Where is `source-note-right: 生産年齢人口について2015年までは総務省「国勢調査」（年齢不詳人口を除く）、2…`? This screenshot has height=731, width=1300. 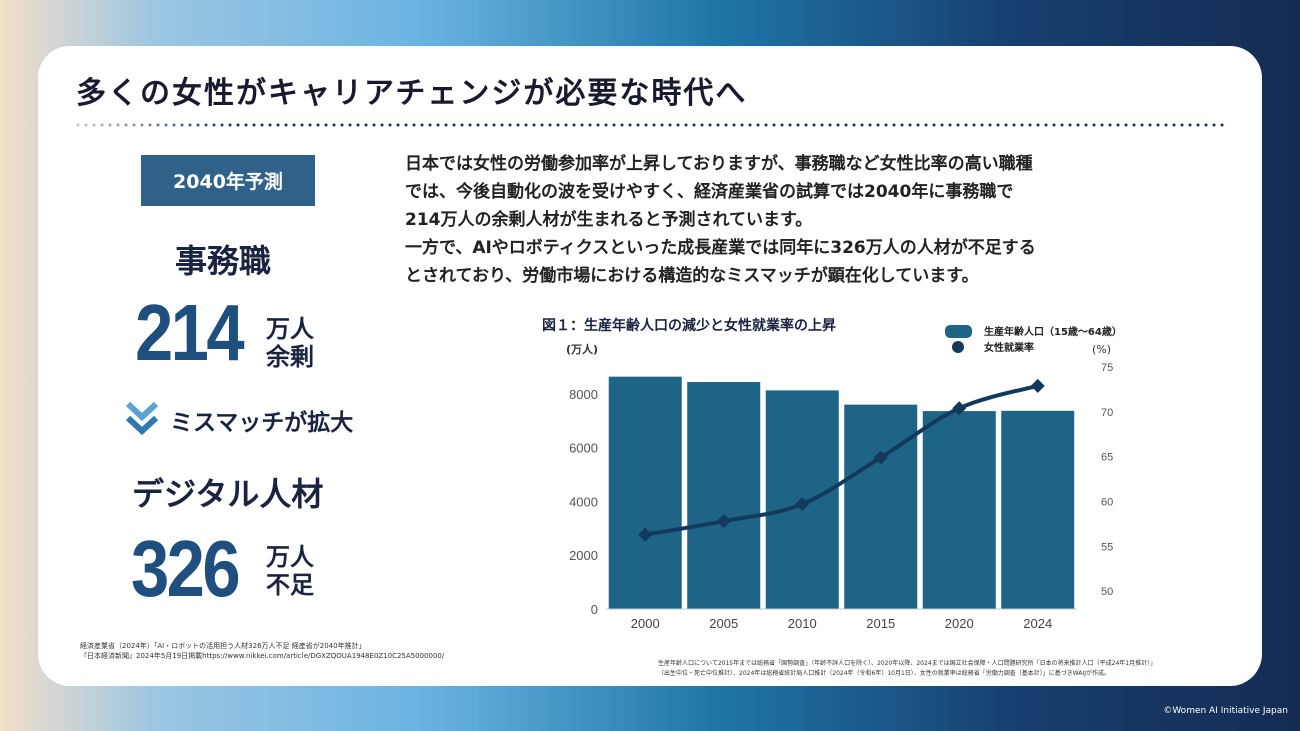
source-note-right: 生産年齢人口について2015年までは総務省「国勢調査」（年齢不詳人口を除く）、2… is located at coordinates (907, 669).